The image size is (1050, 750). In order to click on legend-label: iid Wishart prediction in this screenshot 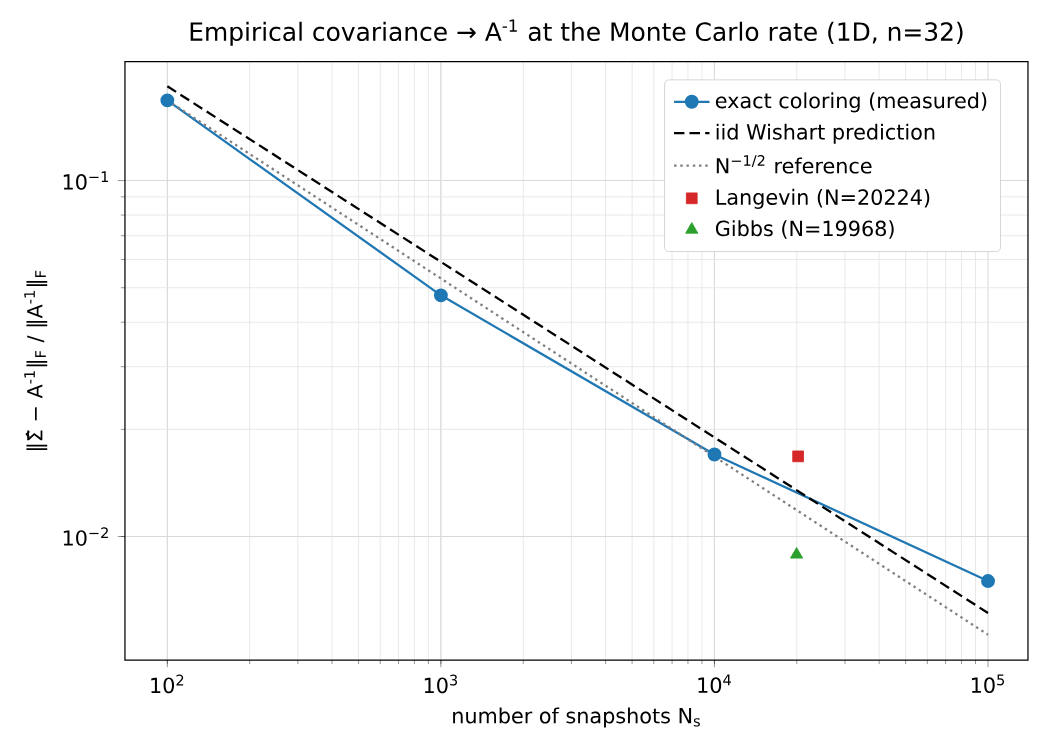, I will do `click(825, 133)`.